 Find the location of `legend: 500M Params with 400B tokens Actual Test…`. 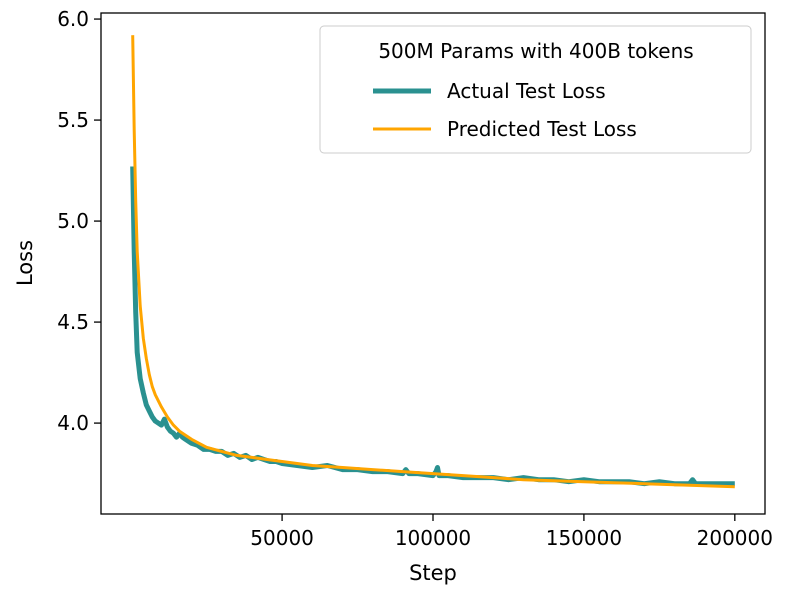

legend: 500M Params with 400B tokens Actual Test… is located at coordinates (535, 89).